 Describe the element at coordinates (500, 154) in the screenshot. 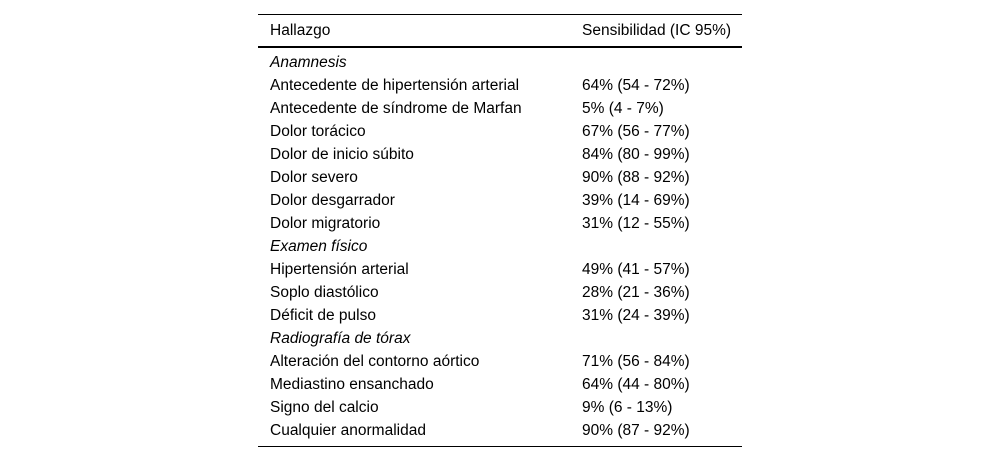

I see `table-row: Dolor de inicio súbito 84% (80 - 99%)` at that location.